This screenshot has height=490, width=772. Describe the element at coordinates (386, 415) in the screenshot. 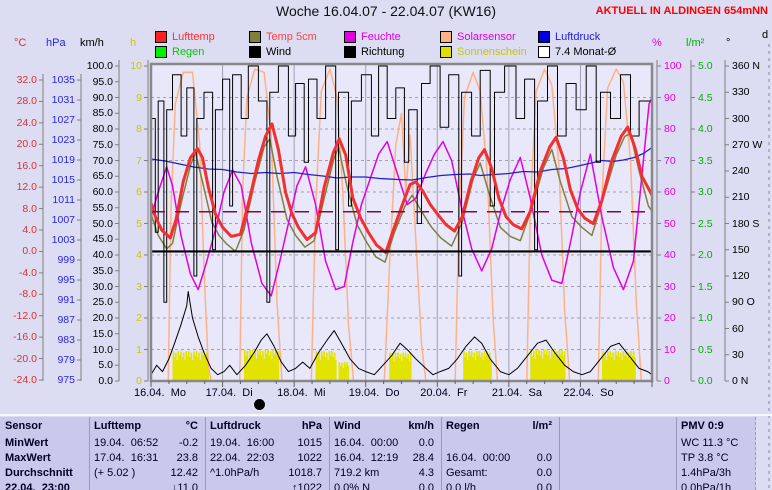

I see `chart-table-divider` at that location.